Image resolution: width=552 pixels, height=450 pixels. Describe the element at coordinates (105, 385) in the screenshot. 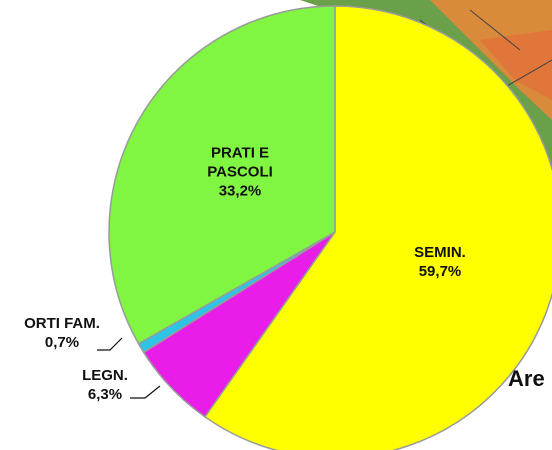

I see `slice-label: LEGN. 6,3%` at that location.